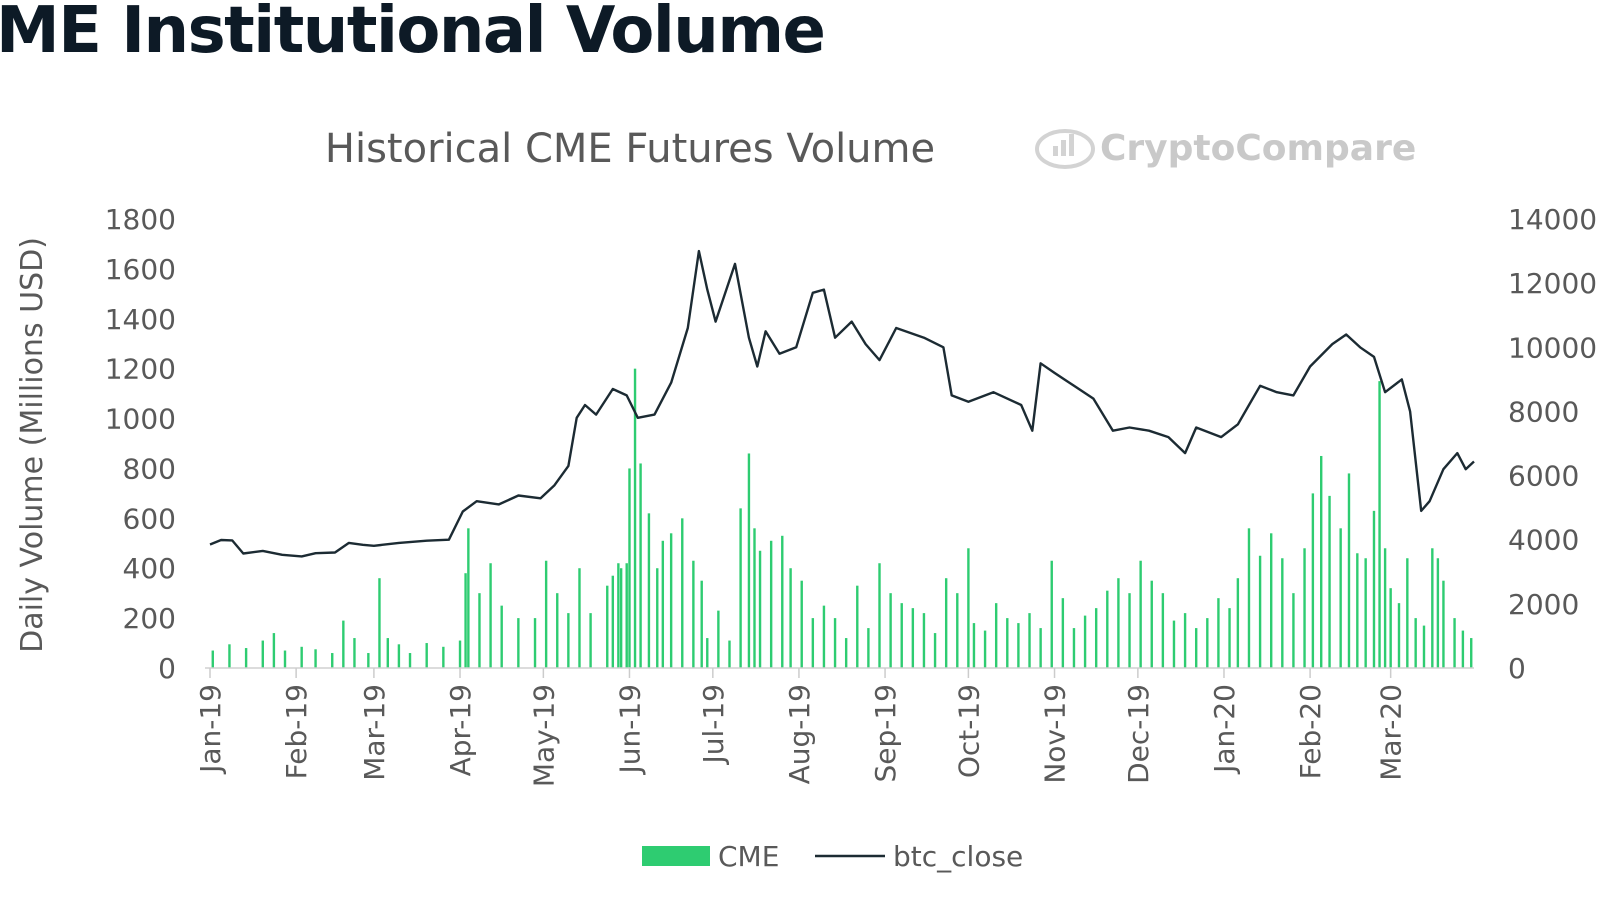 The image size is (1600, 900). I want to click on y-tick-label: 1200, so click(140, 369).